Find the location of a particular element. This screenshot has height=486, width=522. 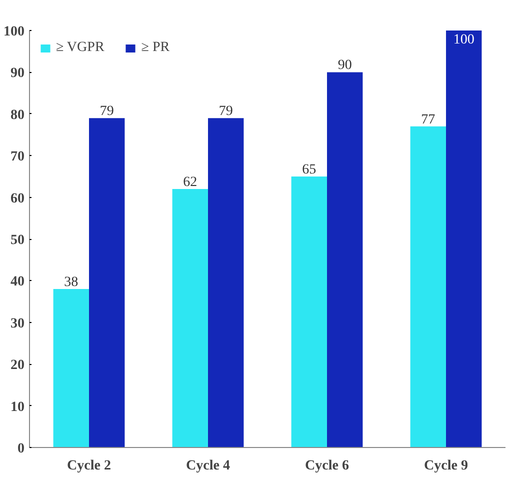

data-label: 90 is located at coordinates (345, 66).